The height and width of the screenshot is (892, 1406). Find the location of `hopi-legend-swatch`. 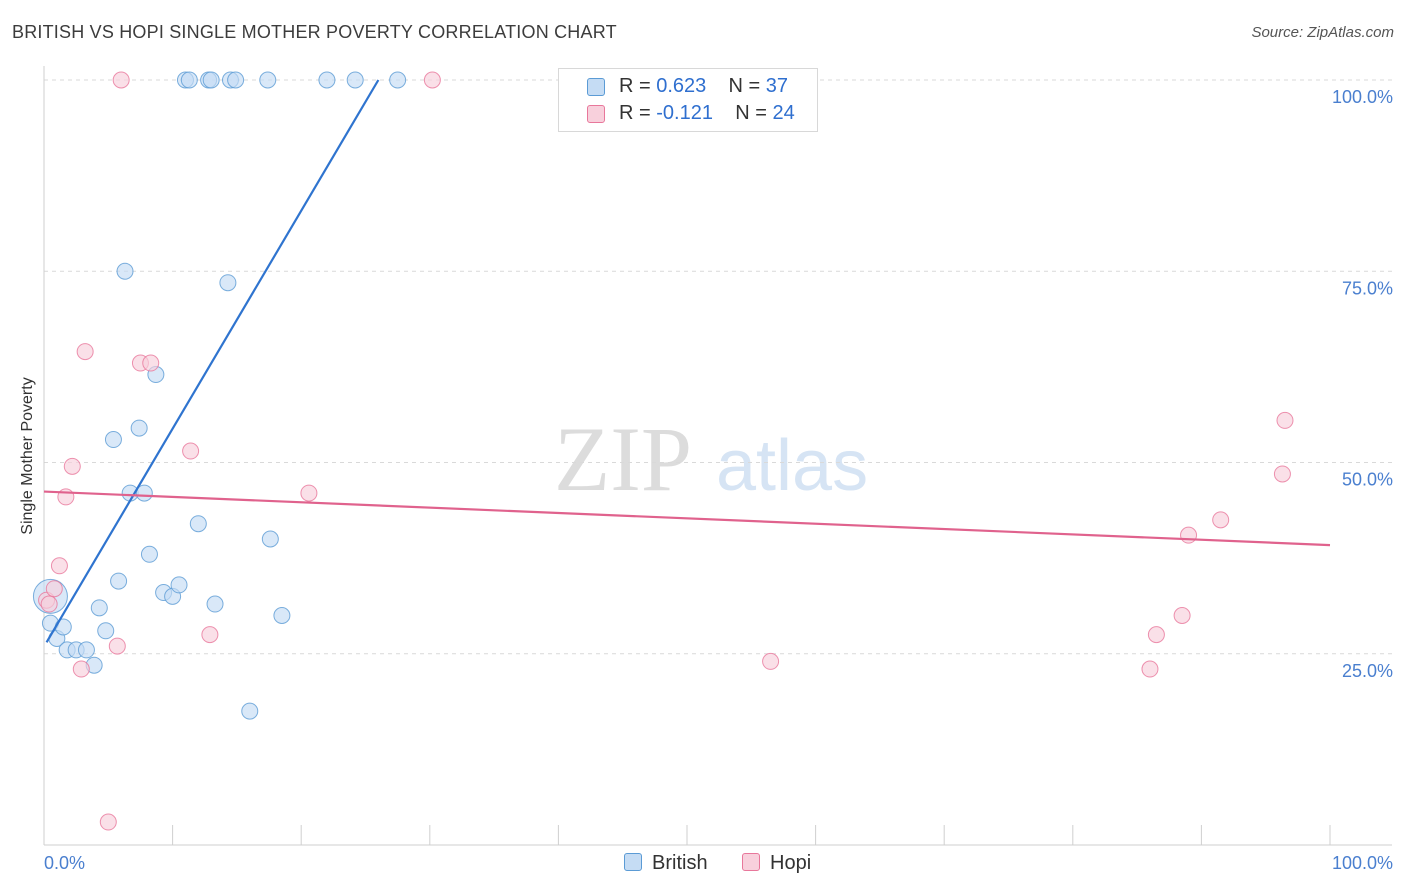

hopi-legend-swatch is located at coordinates (751, 862).